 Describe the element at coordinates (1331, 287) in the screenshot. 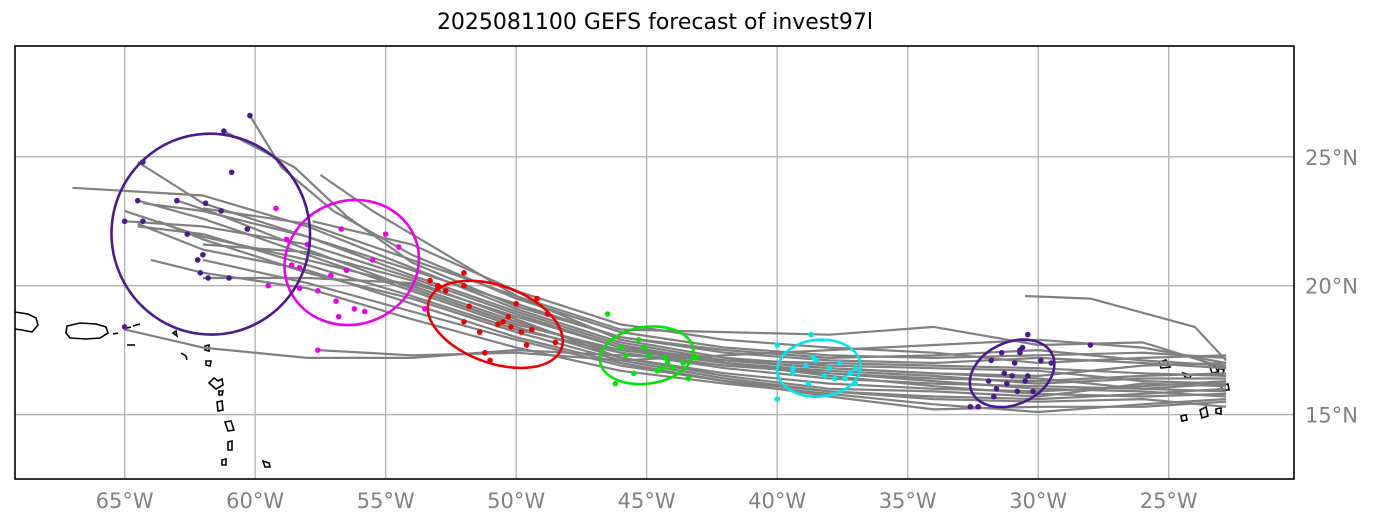

I see `lat-tick-label: 20°N` at that location.